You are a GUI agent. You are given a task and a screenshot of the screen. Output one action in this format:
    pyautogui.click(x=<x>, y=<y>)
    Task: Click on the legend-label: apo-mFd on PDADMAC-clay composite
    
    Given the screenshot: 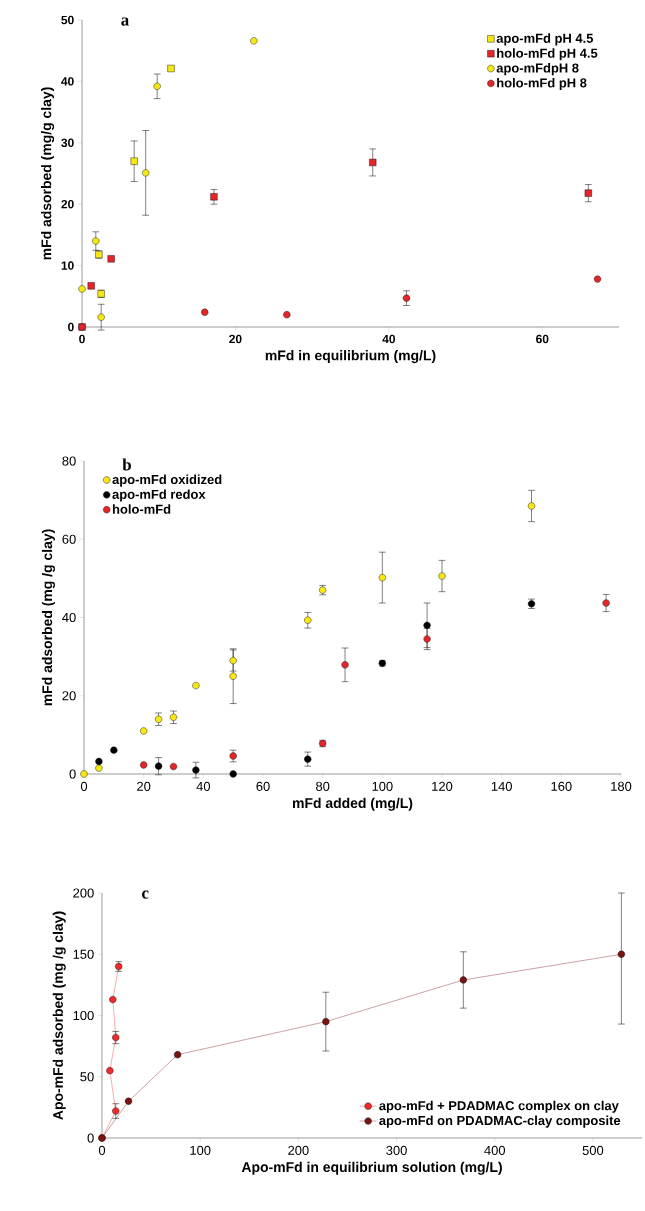 What is the action you would take?
    pyautogui.click(x=500, y=1121)
    